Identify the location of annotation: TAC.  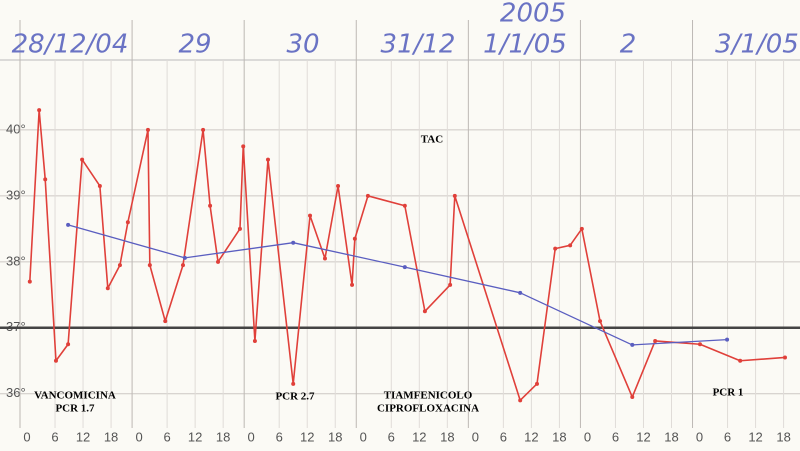
(432, 140).